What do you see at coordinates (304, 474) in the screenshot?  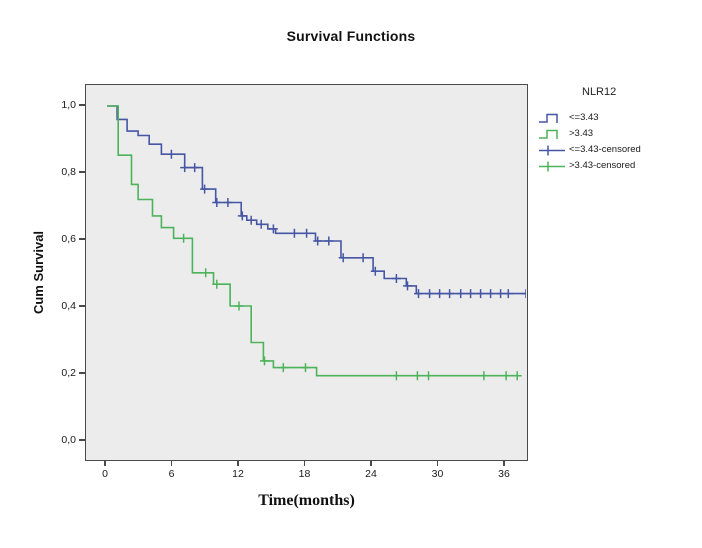 I see `x-tick-label: 18` at bounding box center [304, 474].